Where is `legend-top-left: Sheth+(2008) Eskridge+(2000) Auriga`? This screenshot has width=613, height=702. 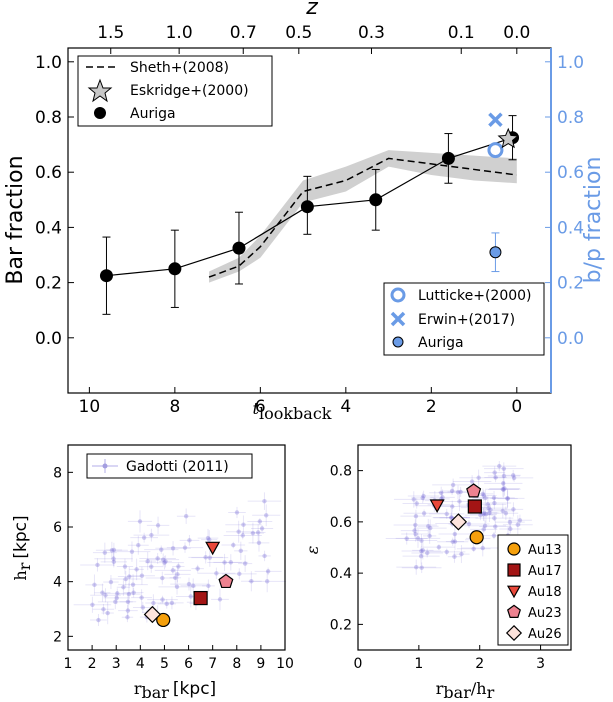 legend-top-left: Sheth+(2008) Eskridge+(2000) Auriga is located at coordinates (175, 91).